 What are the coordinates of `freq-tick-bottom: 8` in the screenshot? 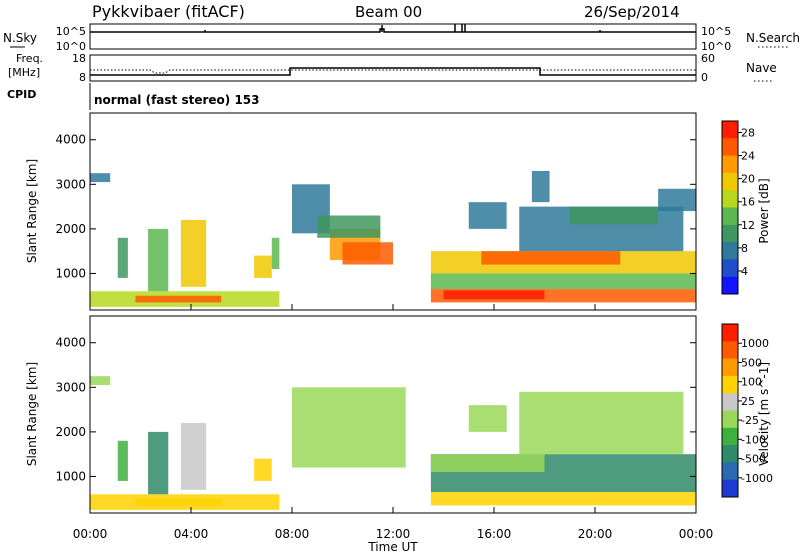 It's located at (82, 77).